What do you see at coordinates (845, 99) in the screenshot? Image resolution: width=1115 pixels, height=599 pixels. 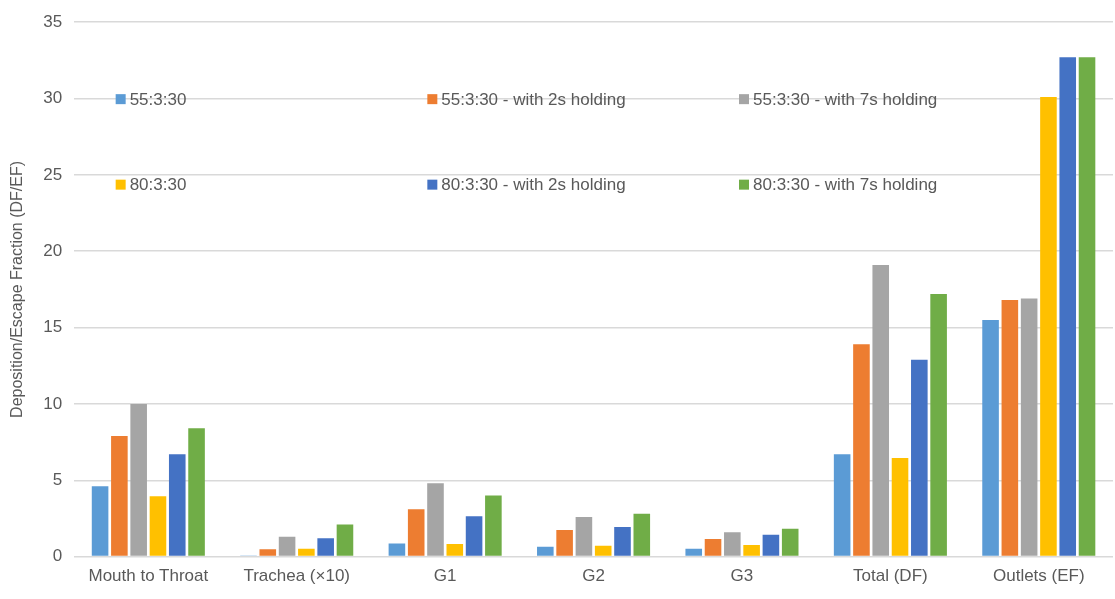 I see `legend-label: 55:3:30 - with 7s holding` at bounding box center [845, 99].